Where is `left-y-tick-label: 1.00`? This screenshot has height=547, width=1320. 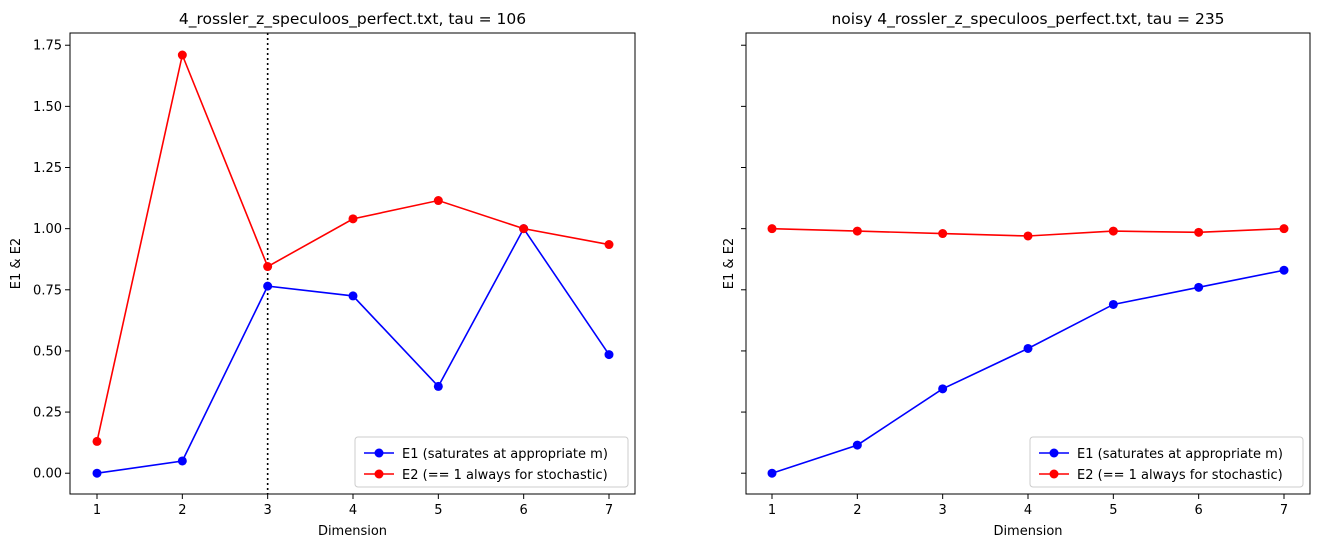 left-y-tick-label: 1.00 is located at coordinates (47, 229).